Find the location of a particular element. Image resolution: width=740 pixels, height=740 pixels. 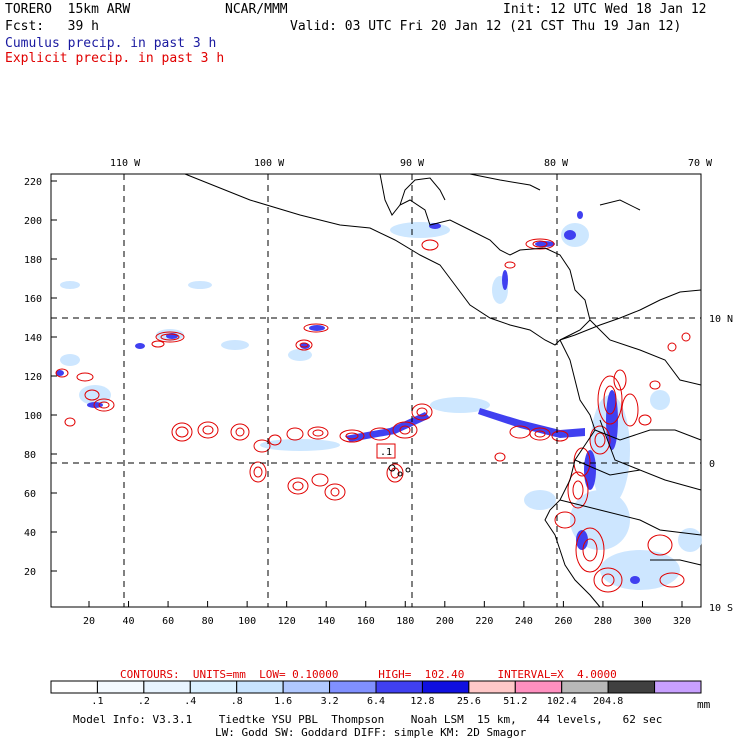

colorbar-label: 6.4 is located at coordinates (376, 701).